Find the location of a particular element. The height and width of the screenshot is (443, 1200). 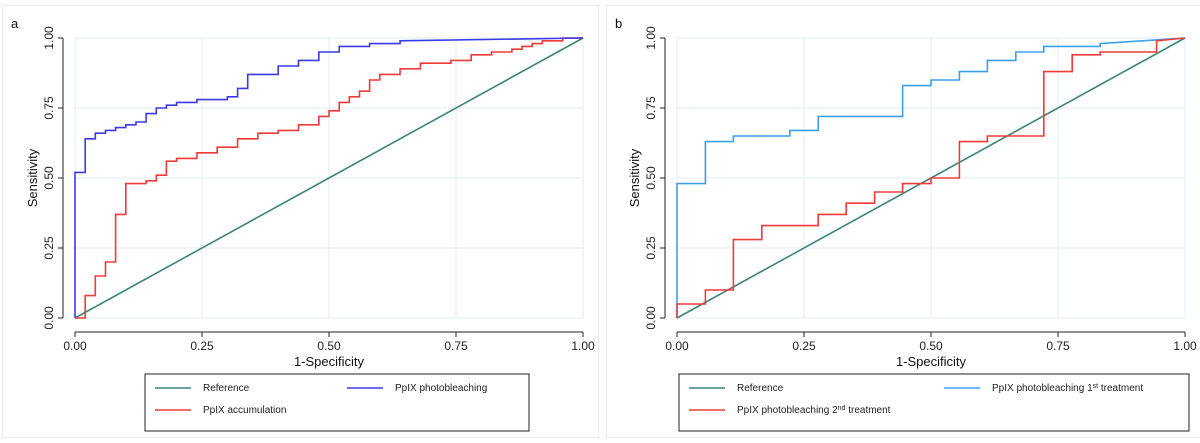

legend-box-b is located at coordinates (934, 402).